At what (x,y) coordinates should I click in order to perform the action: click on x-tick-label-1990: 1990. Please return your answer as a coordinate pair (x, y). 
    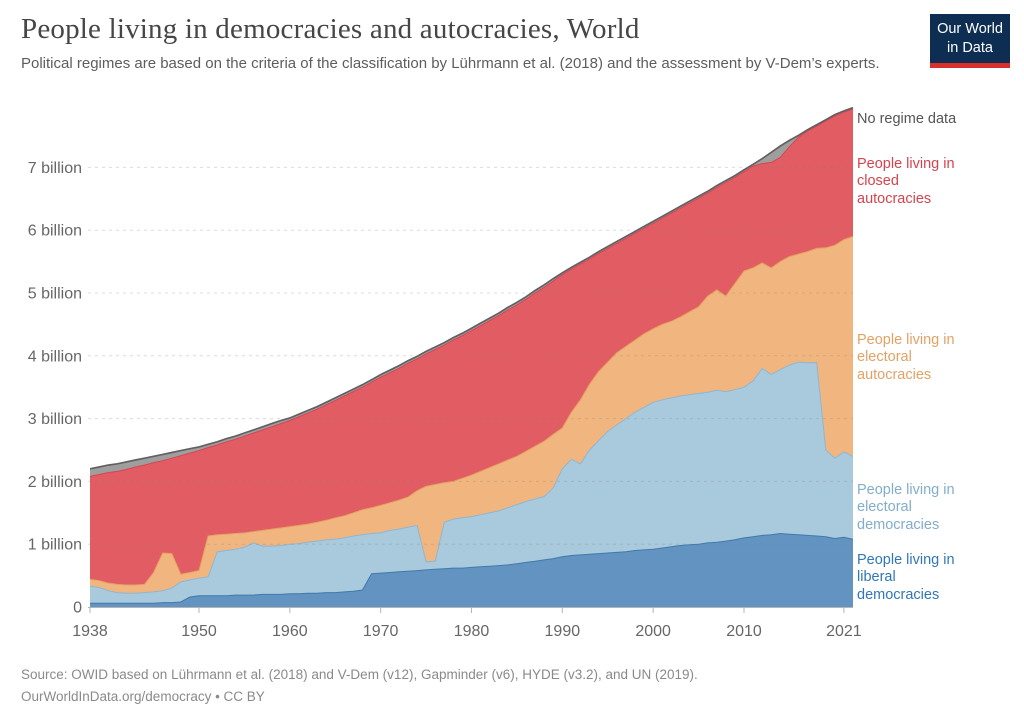
    Looking at the image, I should click on (563, 631).